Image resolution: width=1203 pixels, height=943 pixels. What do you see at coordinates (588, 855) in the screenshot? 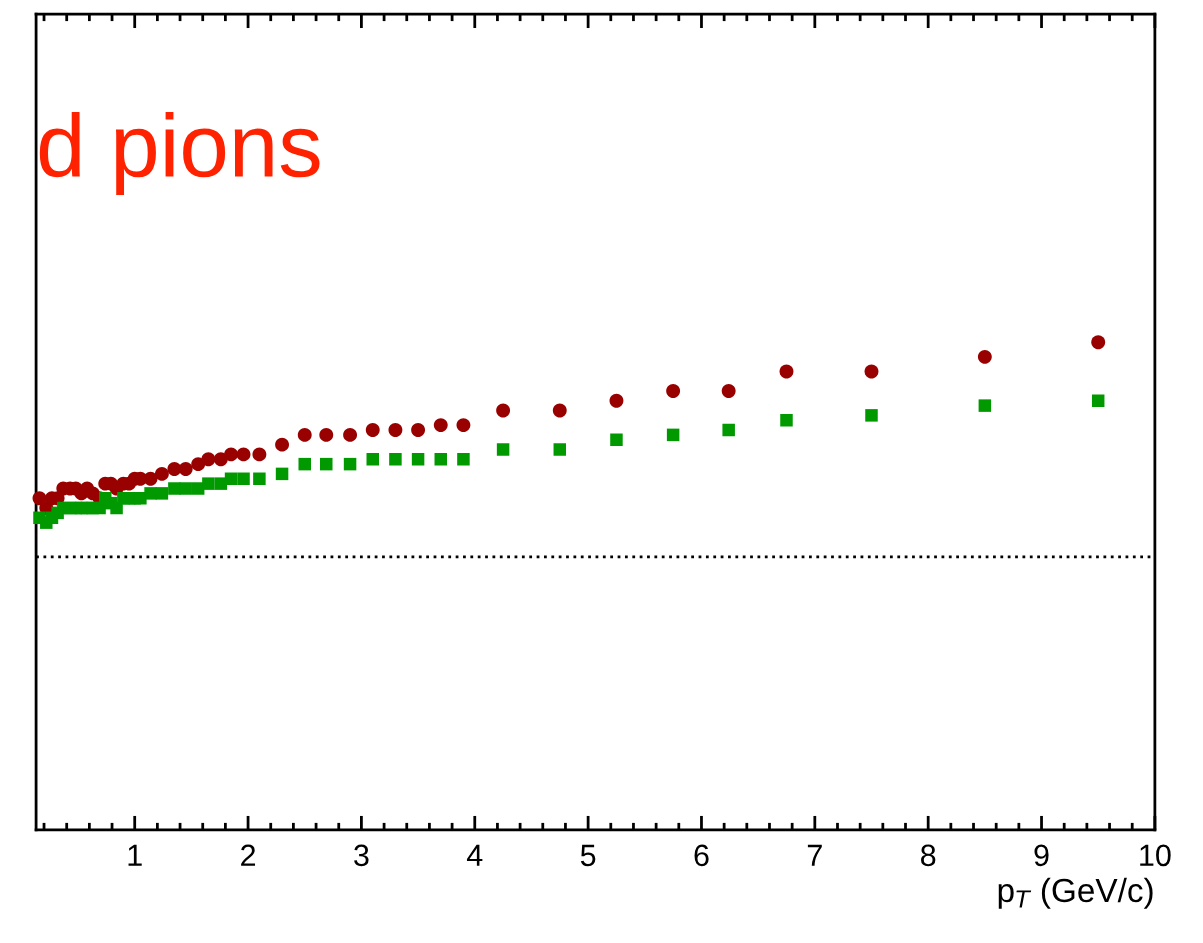
I see `x-tick-label: 5` at bounding box center [588, 855].